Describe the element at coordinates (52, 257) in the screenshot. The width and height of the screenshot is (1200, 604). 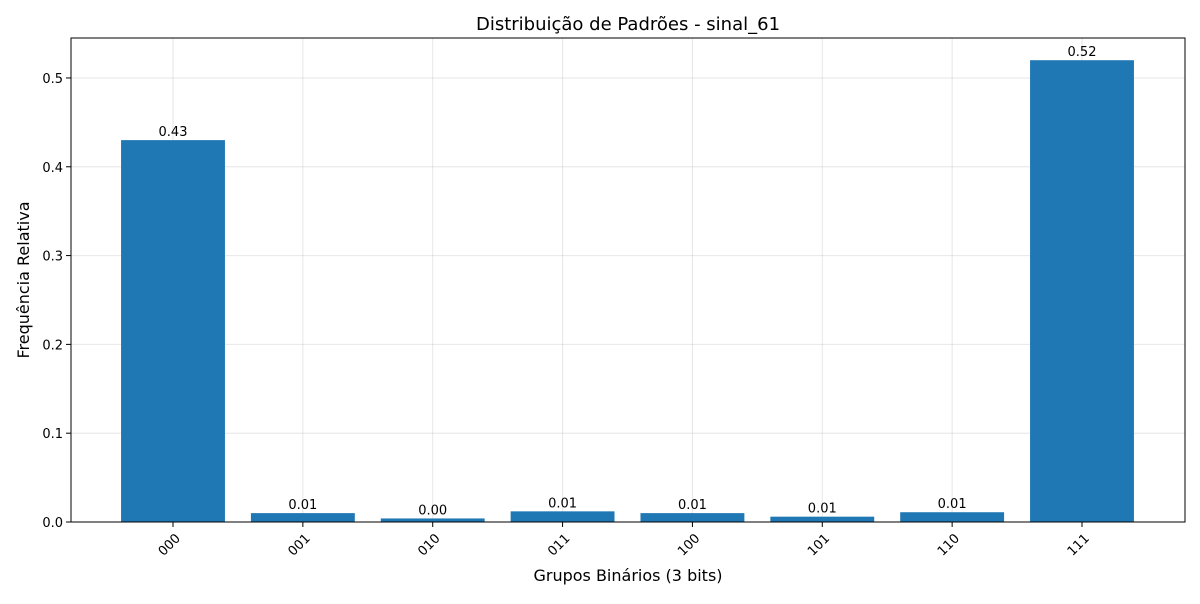
I see `y-tick-label: 0.3` at that location.